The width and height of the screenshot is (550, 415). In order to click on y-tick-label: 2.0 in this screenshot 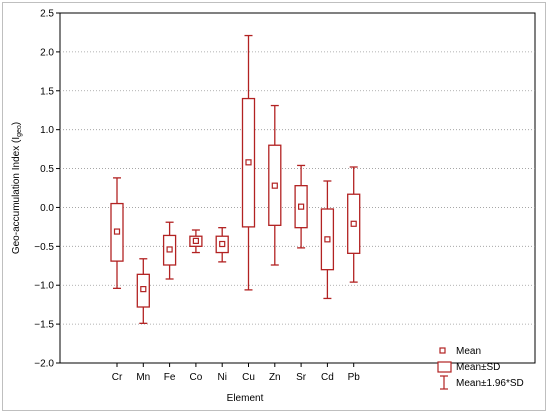, I will do `click(47, 52)`.